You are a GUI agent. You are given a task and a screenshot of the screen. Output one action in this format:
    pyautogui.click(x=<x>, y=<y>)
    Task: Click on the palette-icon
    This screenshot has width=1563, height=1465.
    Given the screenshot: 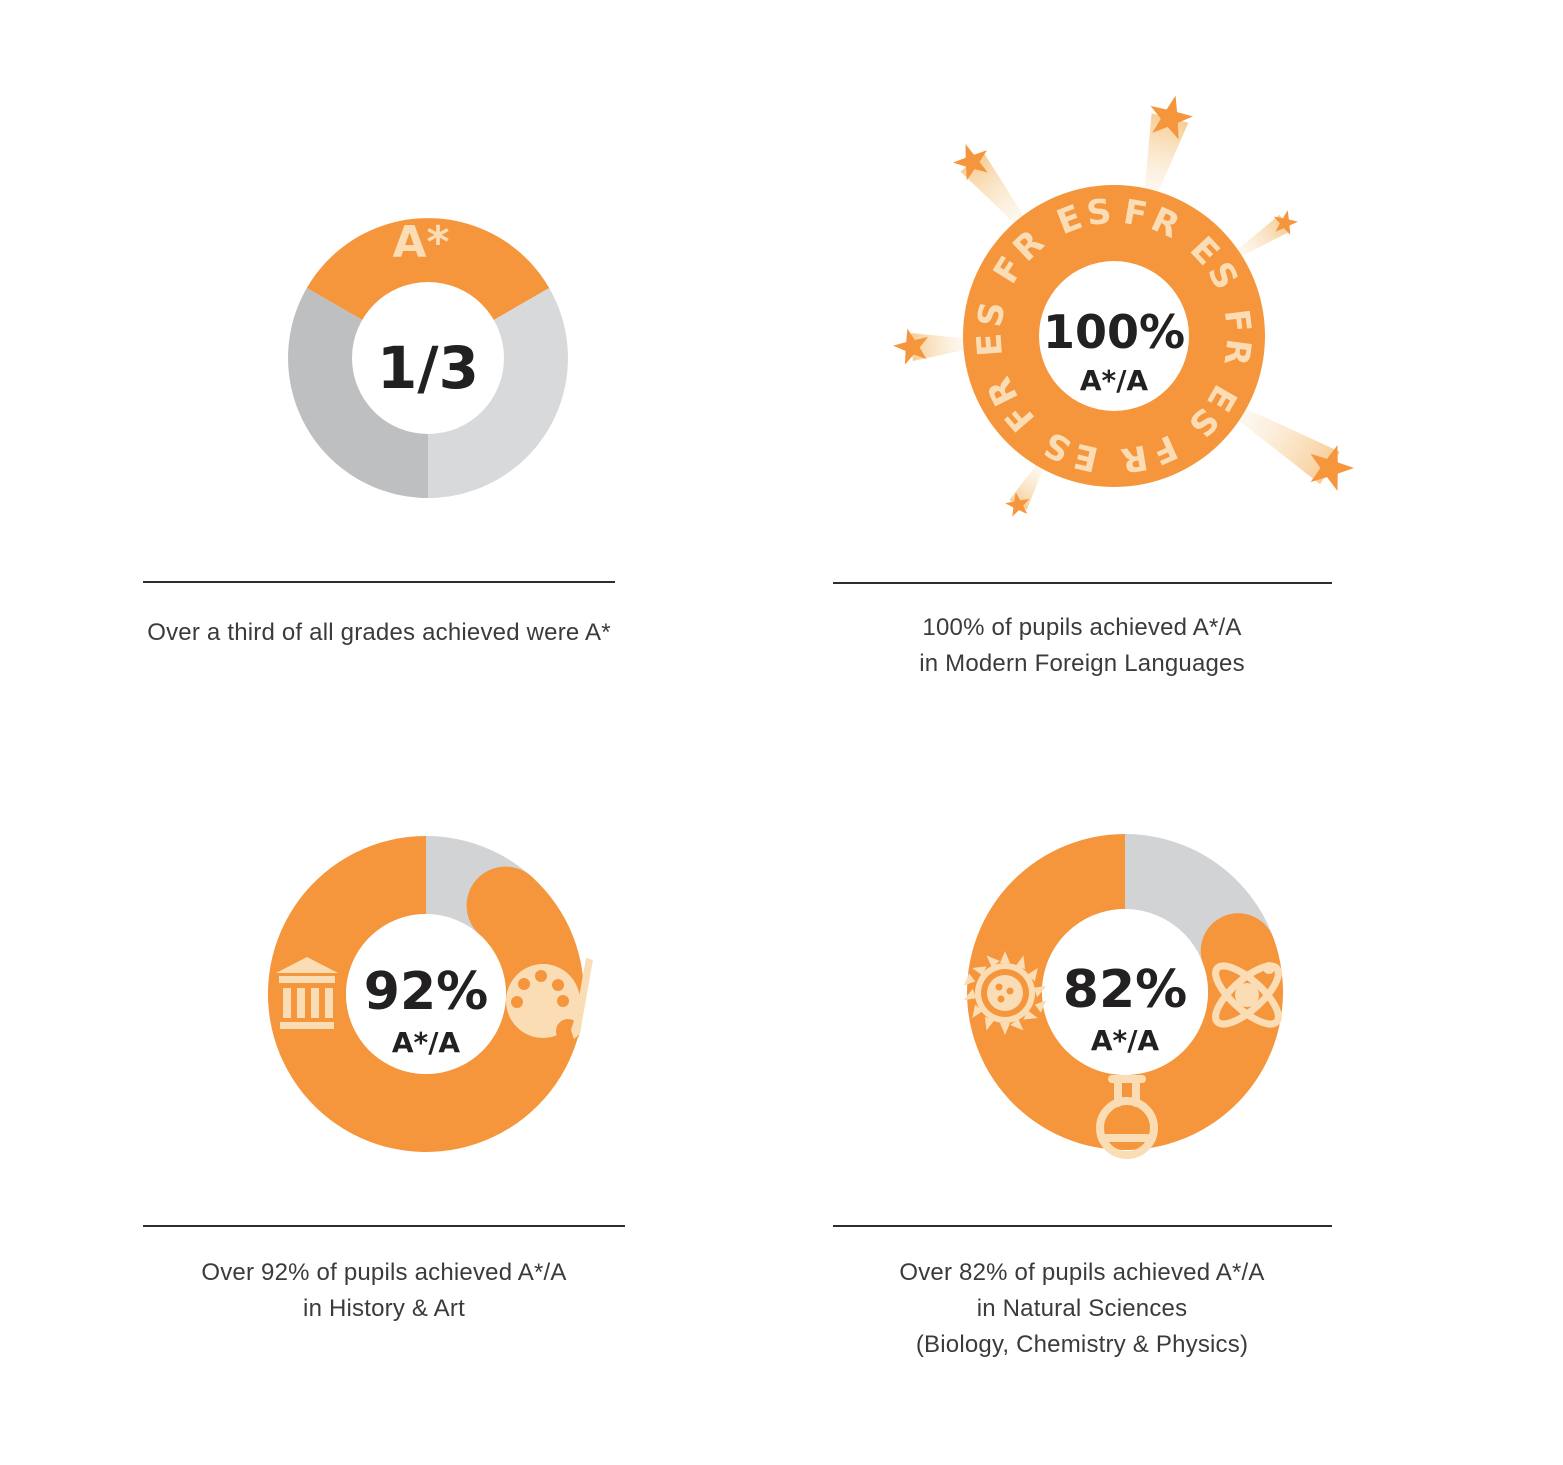 What is the action you would take?
    pyautogui.click(x=549, y=1000)
    